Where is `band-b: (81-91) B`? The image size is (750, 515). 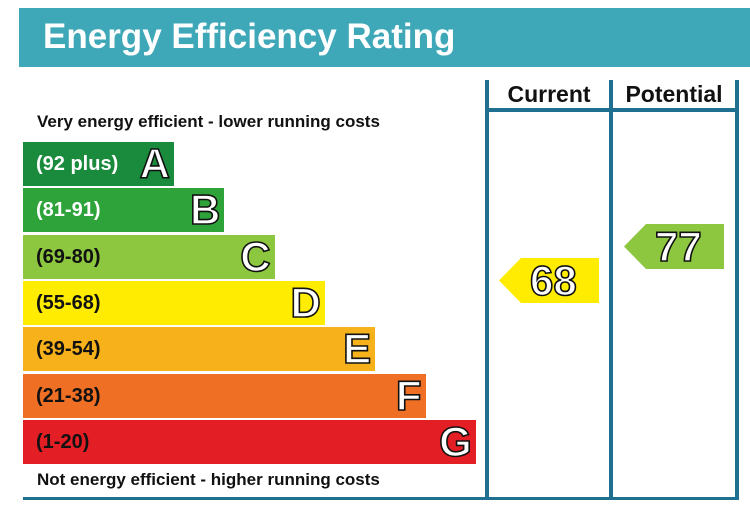
band-b: (81-91) B is located at coordinates (124, 210).